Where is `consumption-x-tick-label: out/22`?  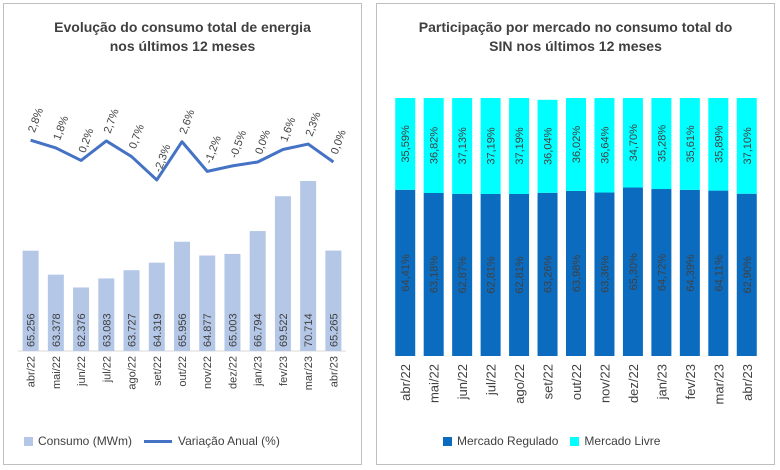 consumption-x-tick-label: out/22 is located at coordinates (183, 371).